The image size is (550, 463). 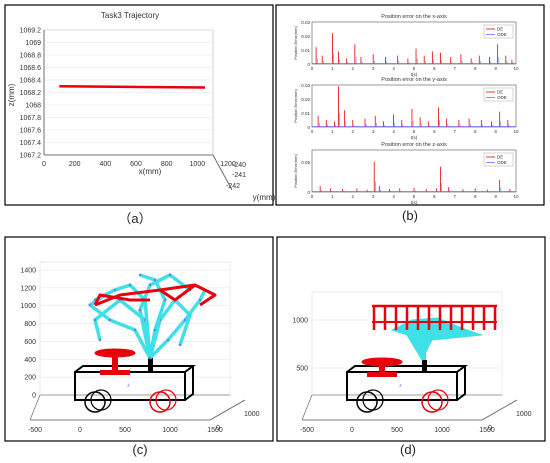 What do you see at coordinates (75, 164) in the screenshot?
I see `x-tick-label: 200` at bounding box center [75, 164].